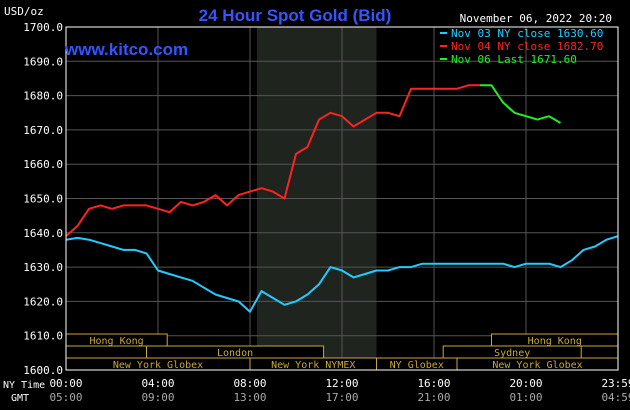 This screenshot has width=630, height=410. Describe the element at coordinates (43, 130) in the screenshot. I see `y-tick-label: 1670.0` at that location.